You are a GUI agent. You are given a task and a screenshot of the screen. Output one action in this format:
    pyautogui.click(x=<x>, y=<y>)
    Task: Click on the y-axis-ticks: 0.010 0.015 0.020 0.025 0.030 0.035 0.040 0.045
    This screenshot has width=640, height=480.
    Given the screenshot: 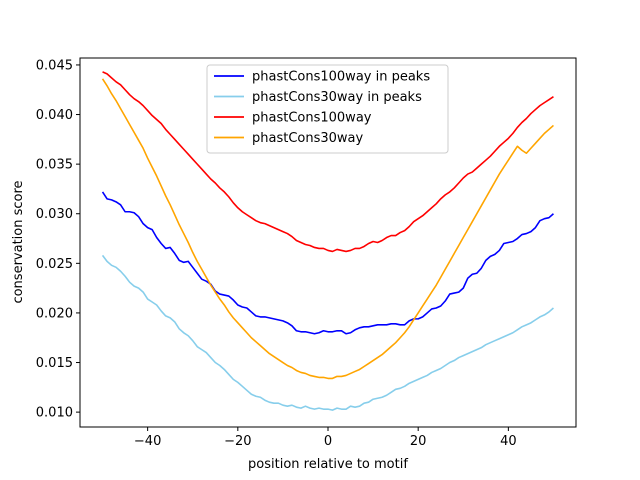 What is the action you would take?
    pyautogui.click(x=58, y=239)
    